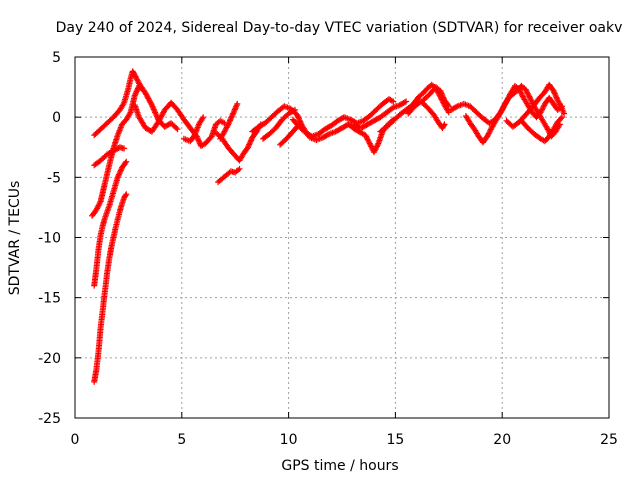  What do you see at coordinates (181, 440) in the screenshot?
I see `x-tick-label: 5` at bounding box center [181, 440].